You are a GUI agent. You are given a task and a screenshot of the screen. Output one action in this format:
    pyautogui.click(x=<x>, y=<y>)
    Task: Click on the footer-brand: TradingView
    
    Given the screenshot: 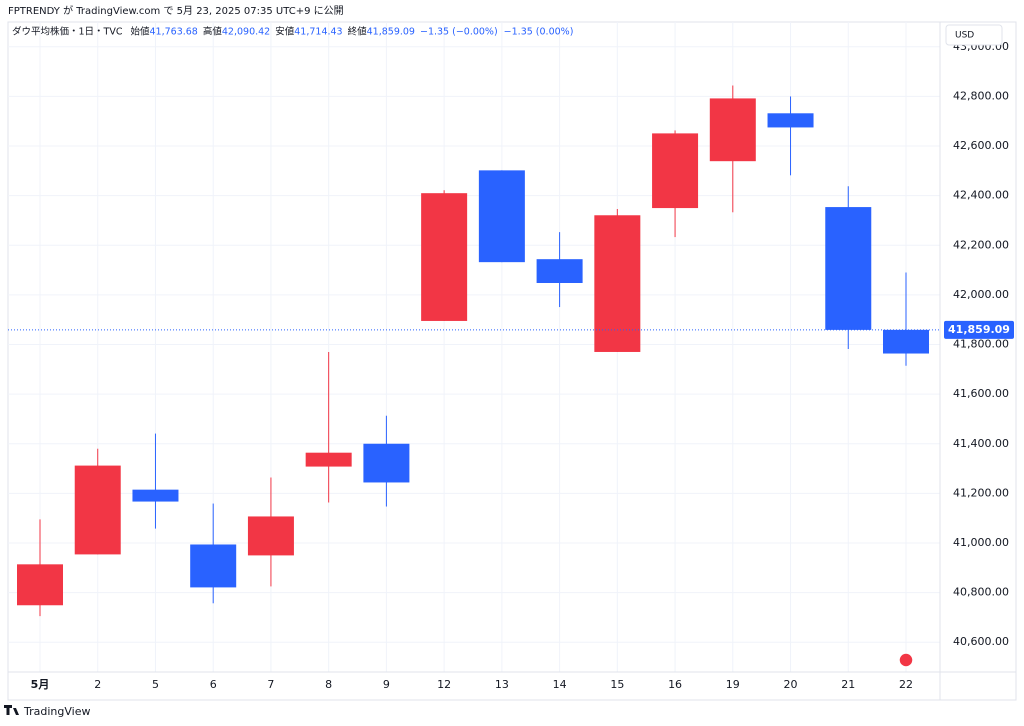 What is the action you would take?
    pyautogui.click(x=56, y=711)
    